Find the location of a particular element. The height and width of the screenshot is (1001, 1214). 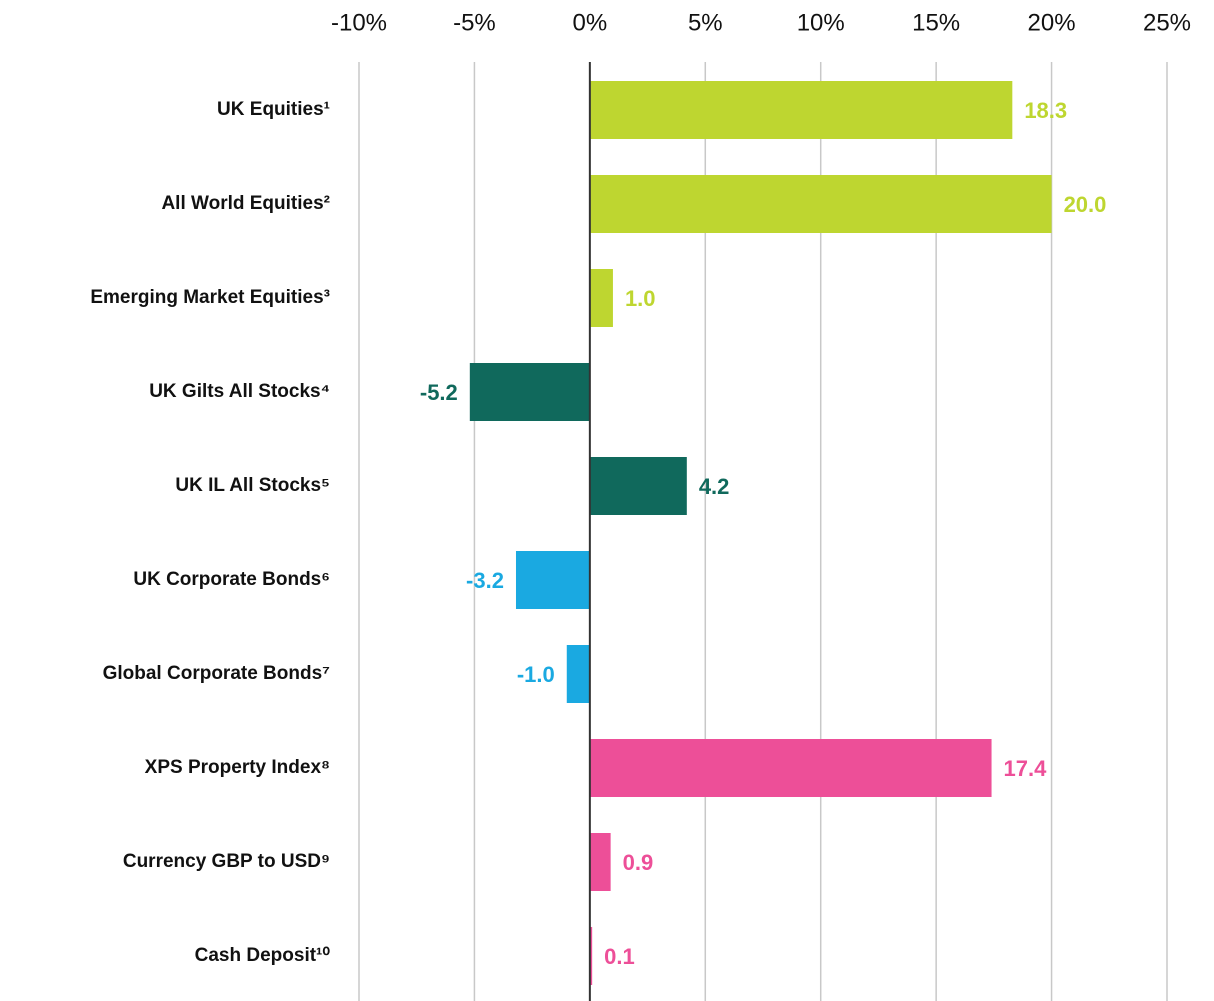

category-label: All World Equities² is located at coordinates (245, 203).